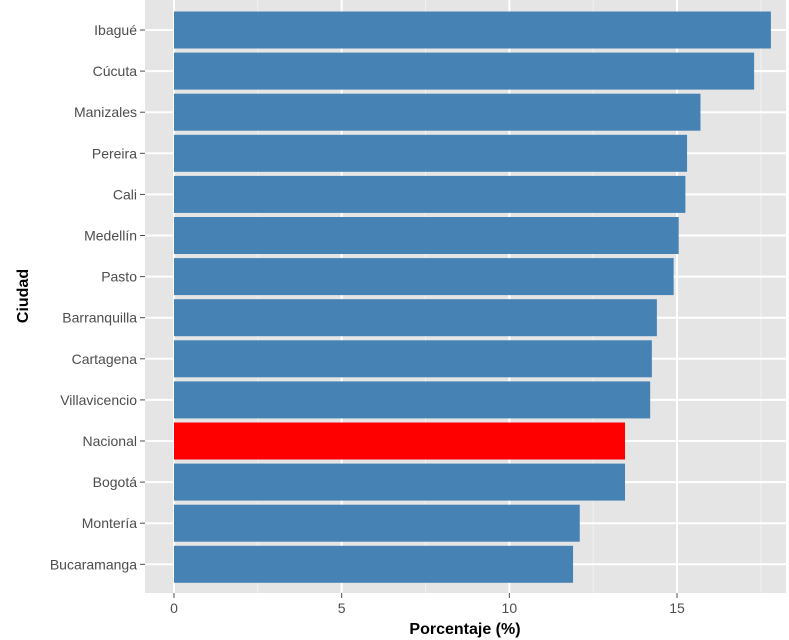 This screenshot has height=640, width=789. Describe the element at coordinates (510, 608) in the screenshot. I see `x-tick-label: 10` at that location.